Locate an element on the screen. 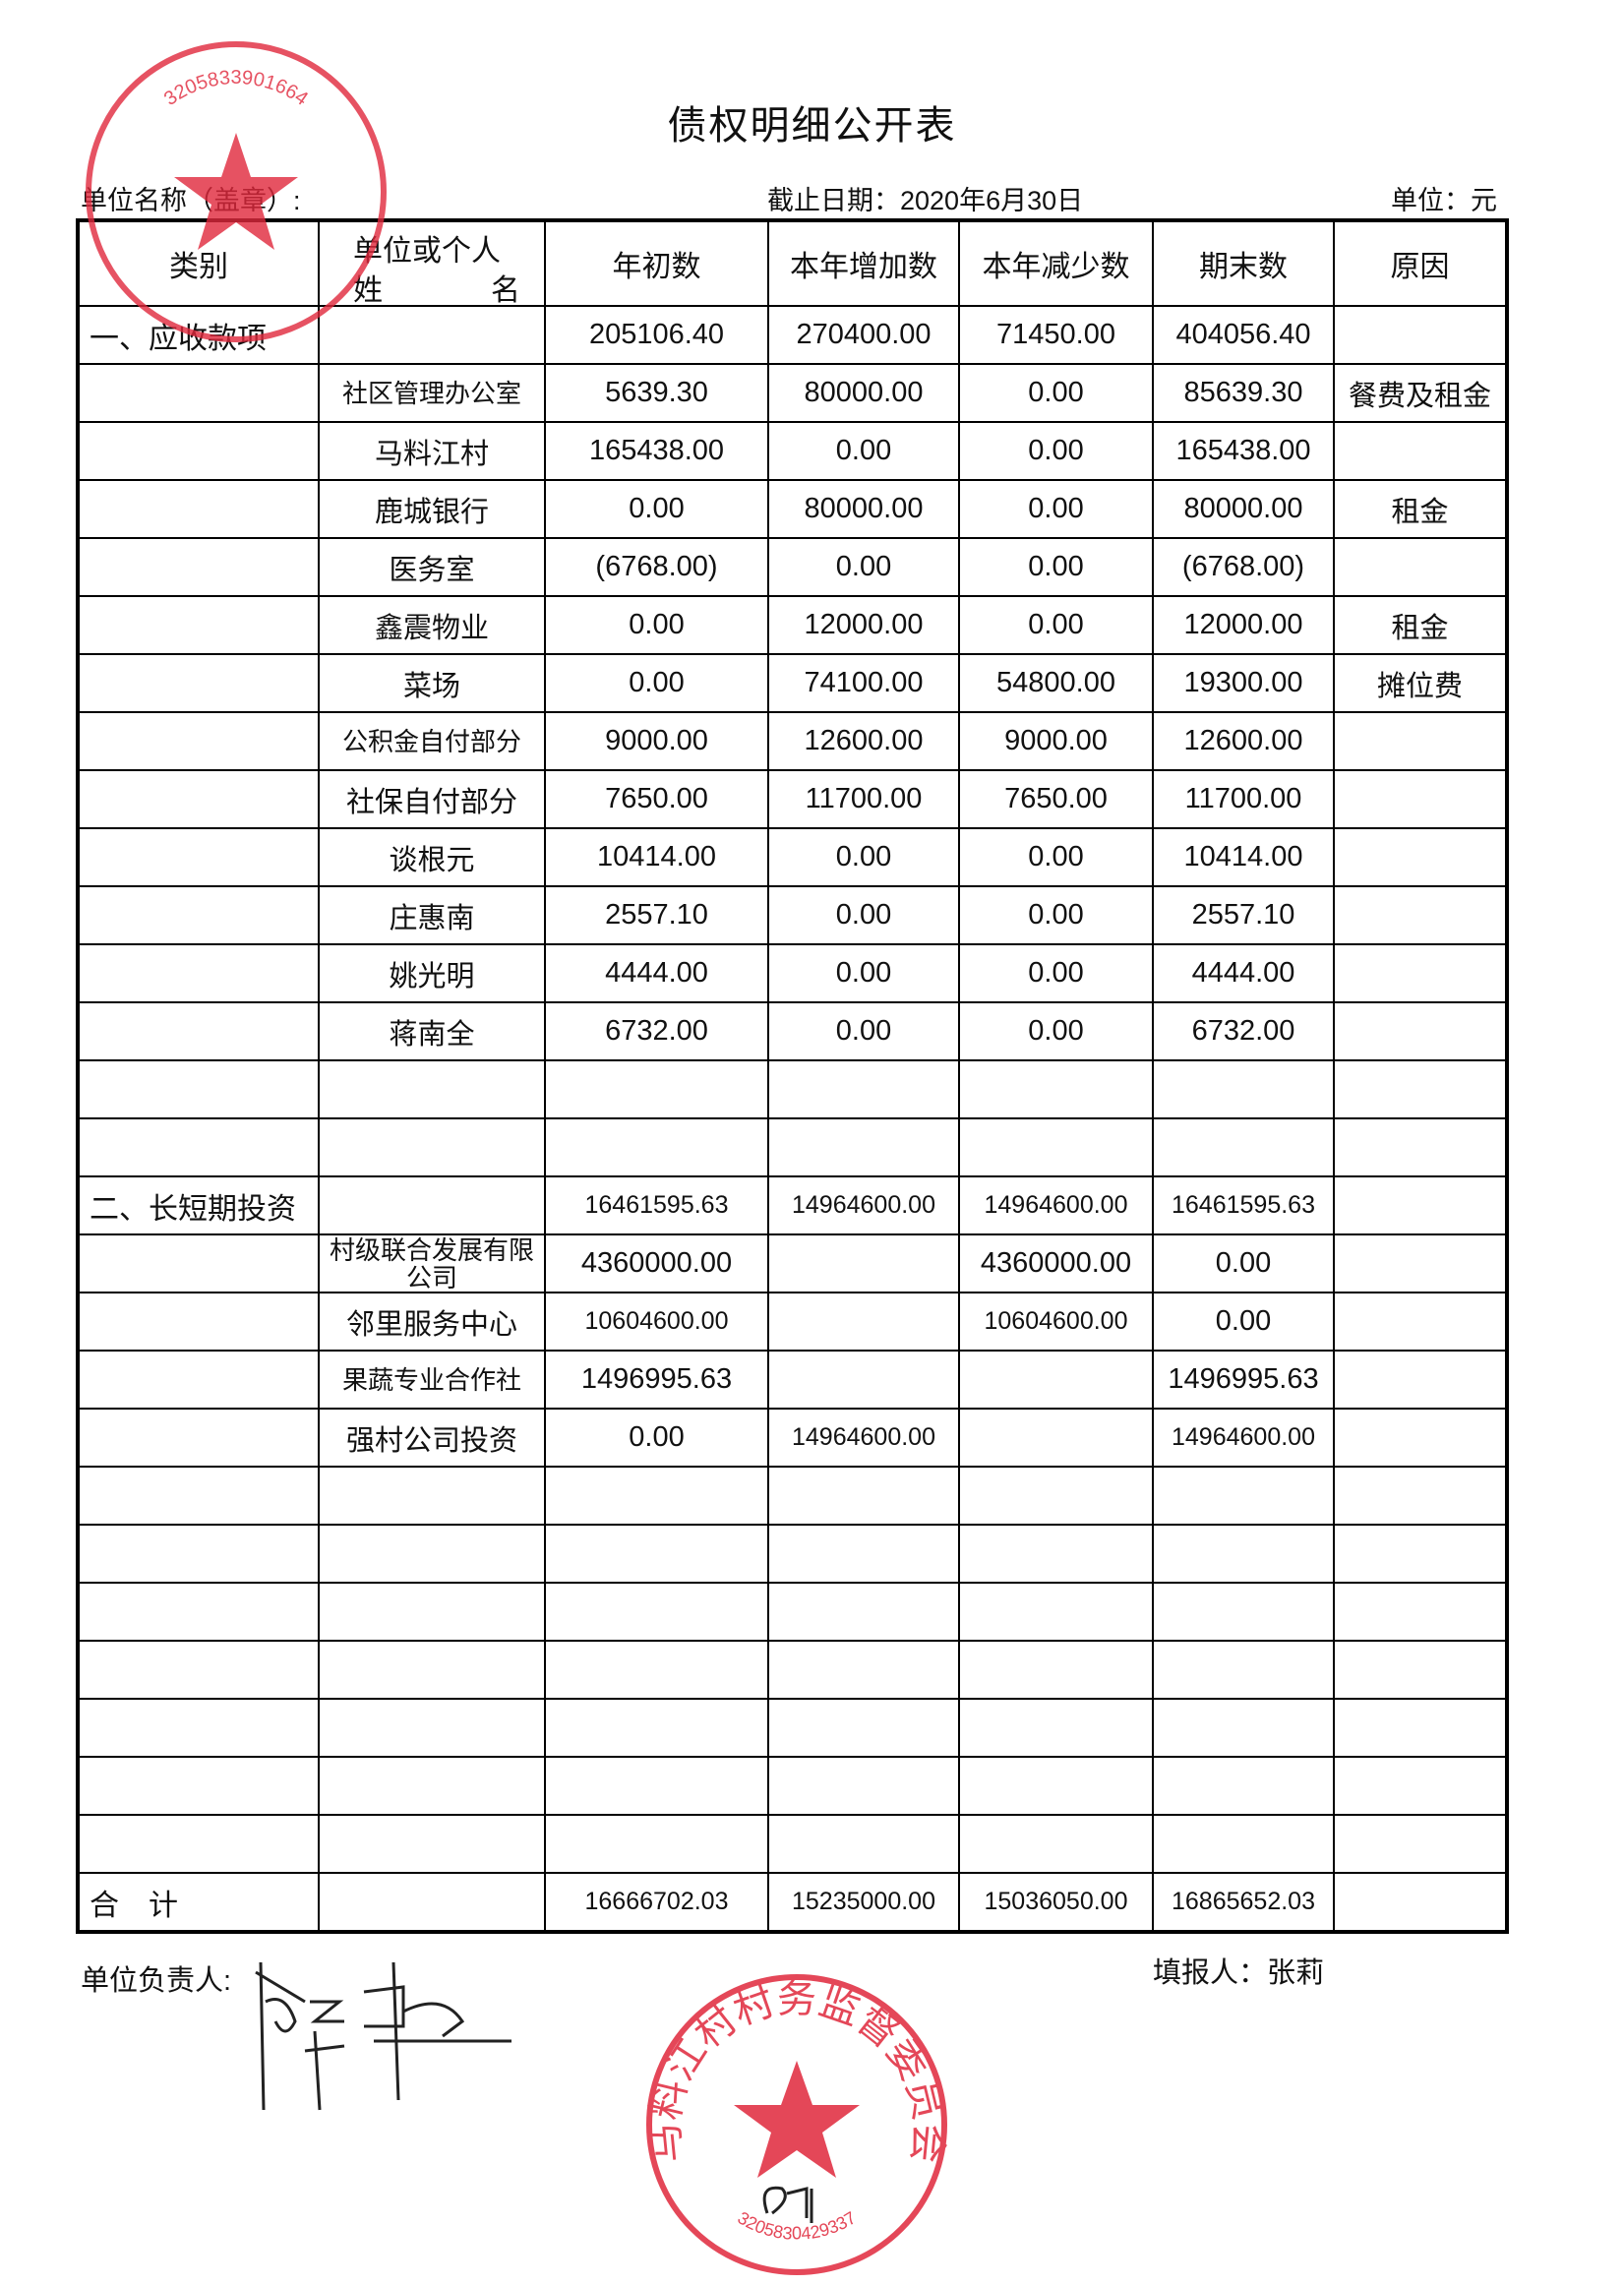 The width and height of the screenshot is (1624, 2285). cell-reason: 租金 is located at coordinates (1420, 625).